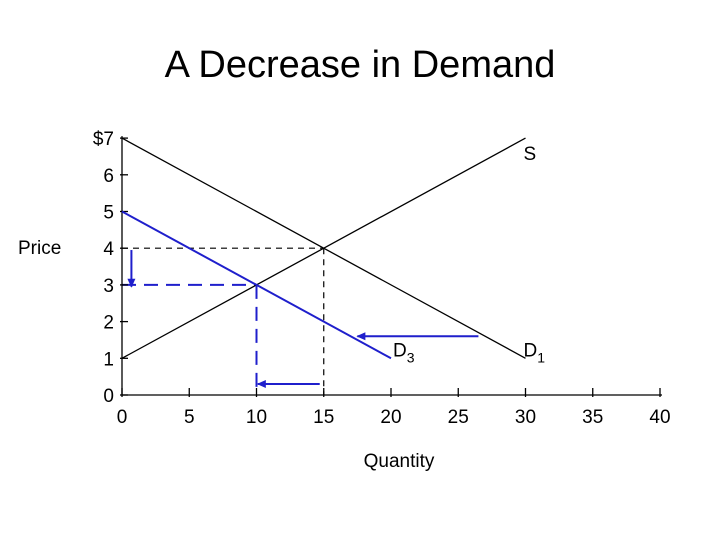 This screenshot has height=540, width=720. What do you see at coordinates (360, 65) in the screenshot?
I see `chart-title: A Decrease in Demand` at bounding box center [360, 65].